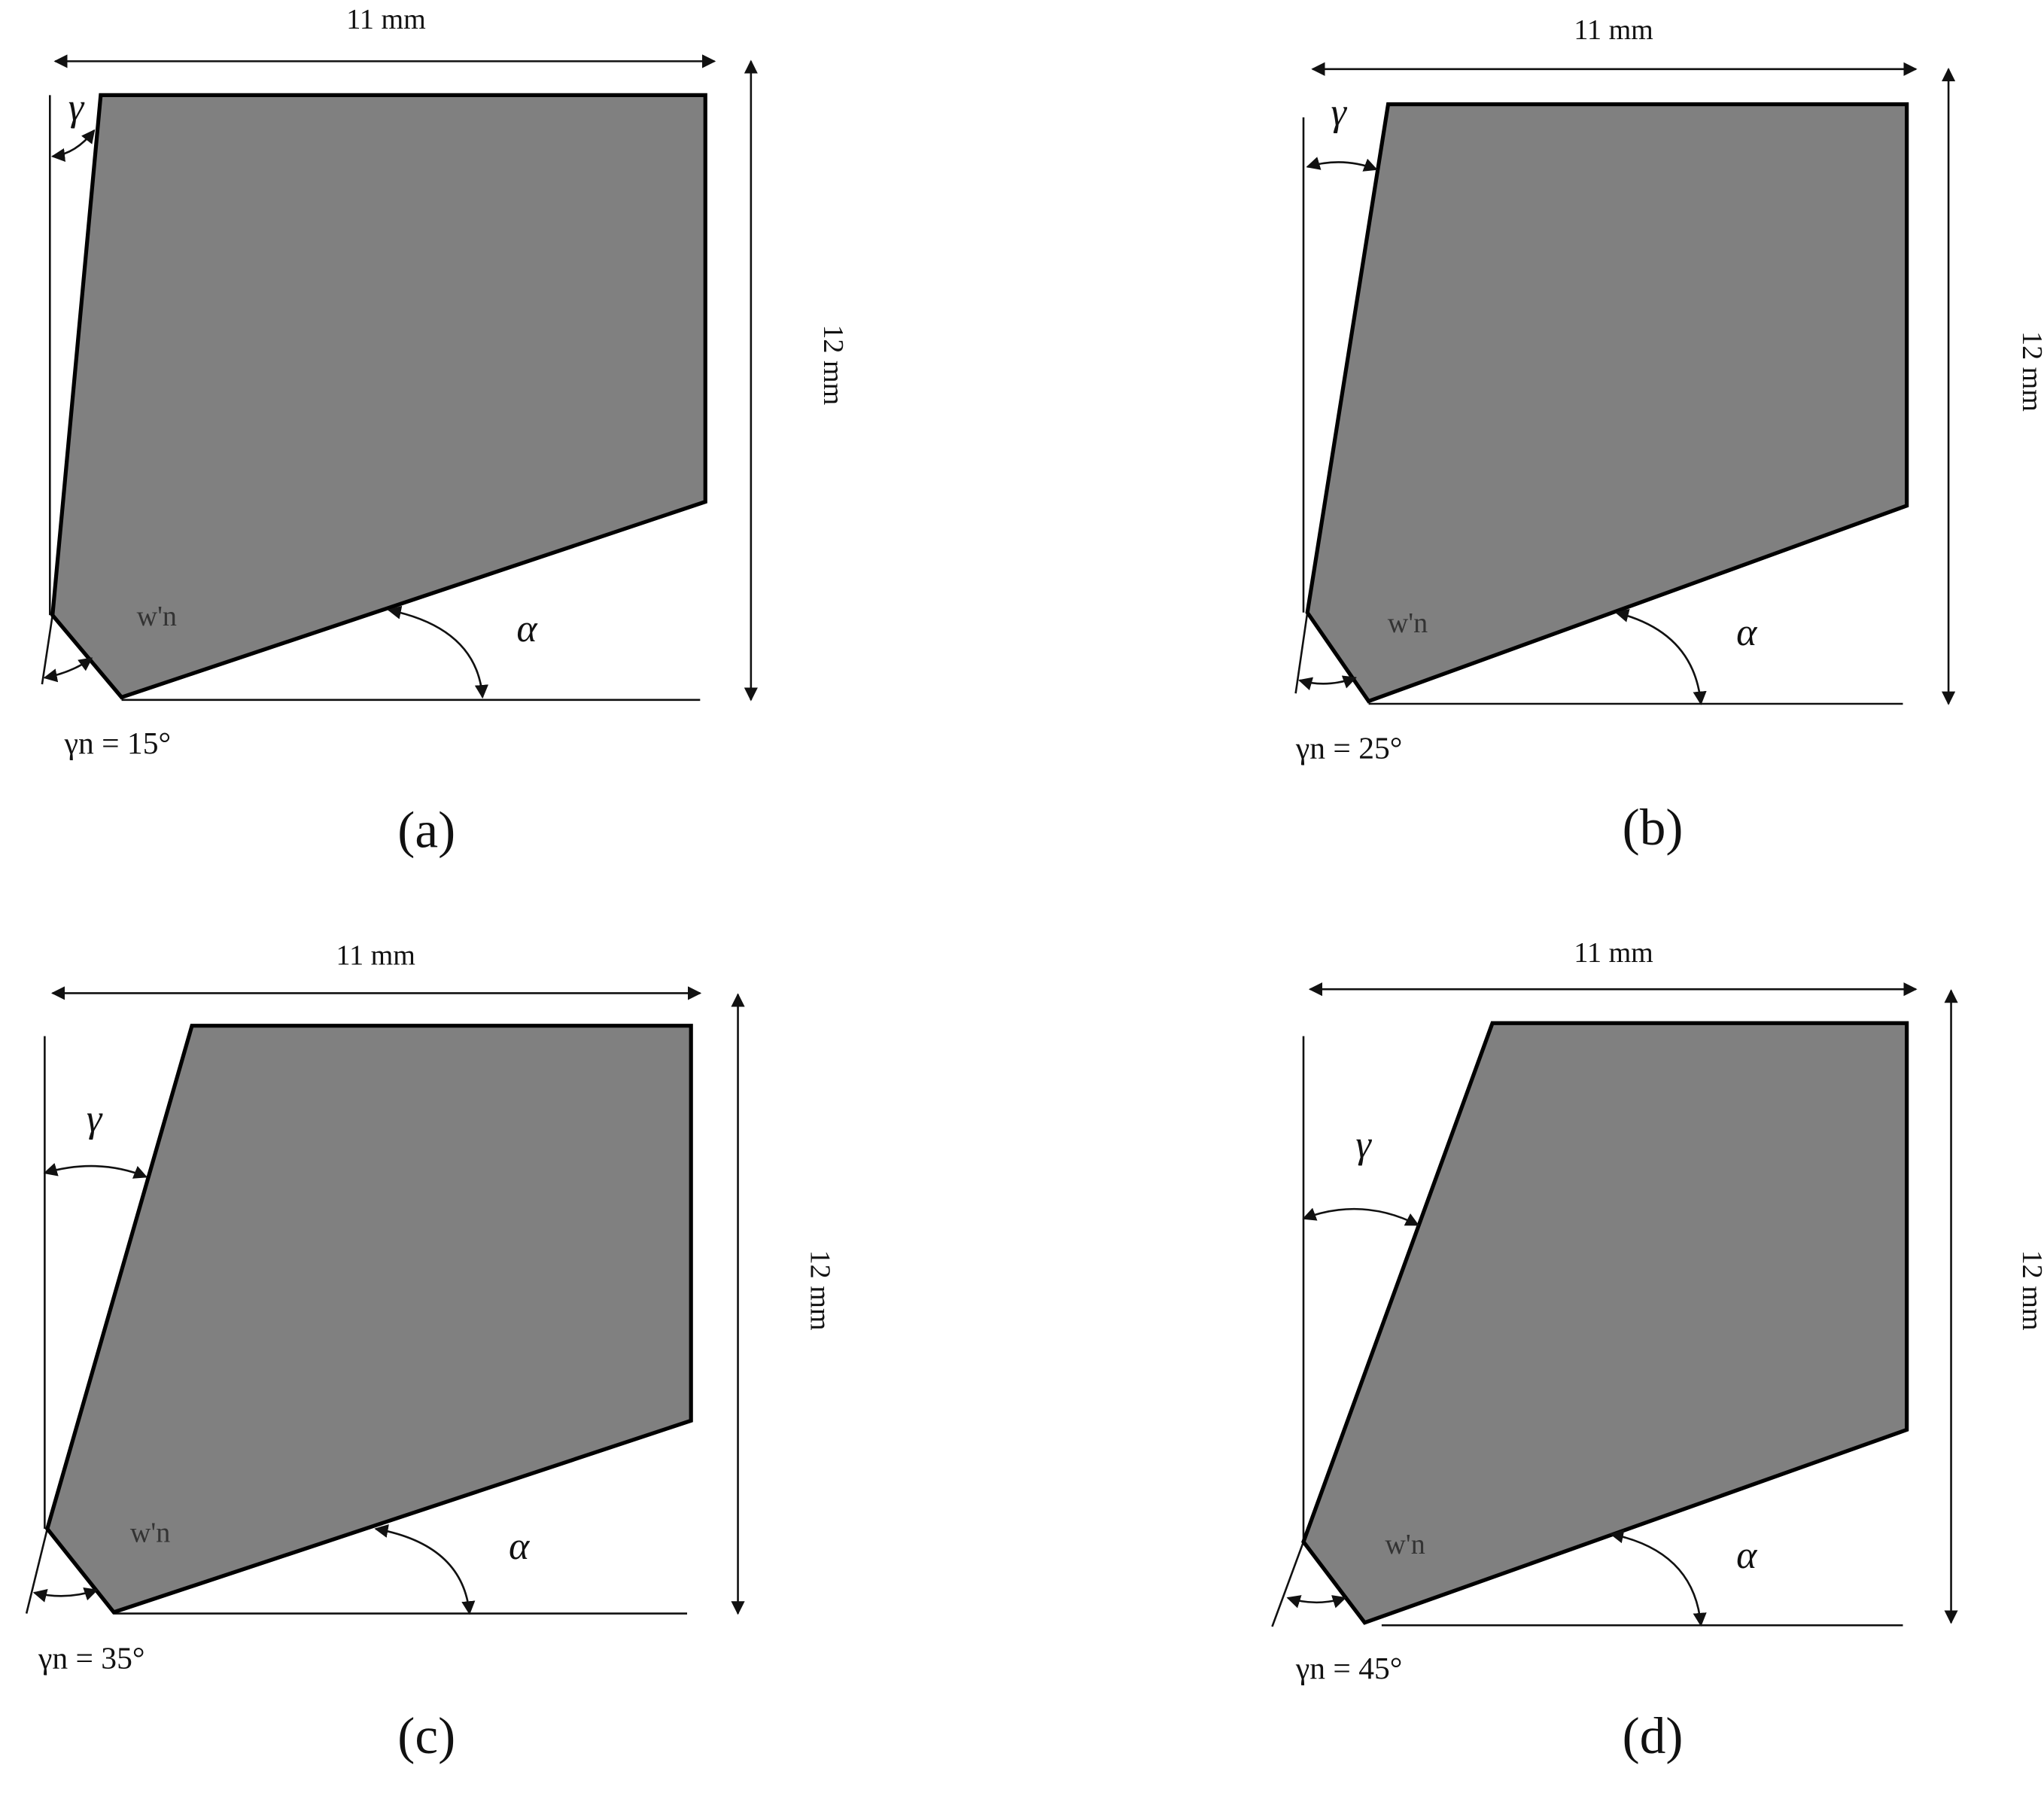  Describe the element at coordinates (118, 743) in the screenshot. I see `chamfer-angle-label: γn = 15°` at that location.